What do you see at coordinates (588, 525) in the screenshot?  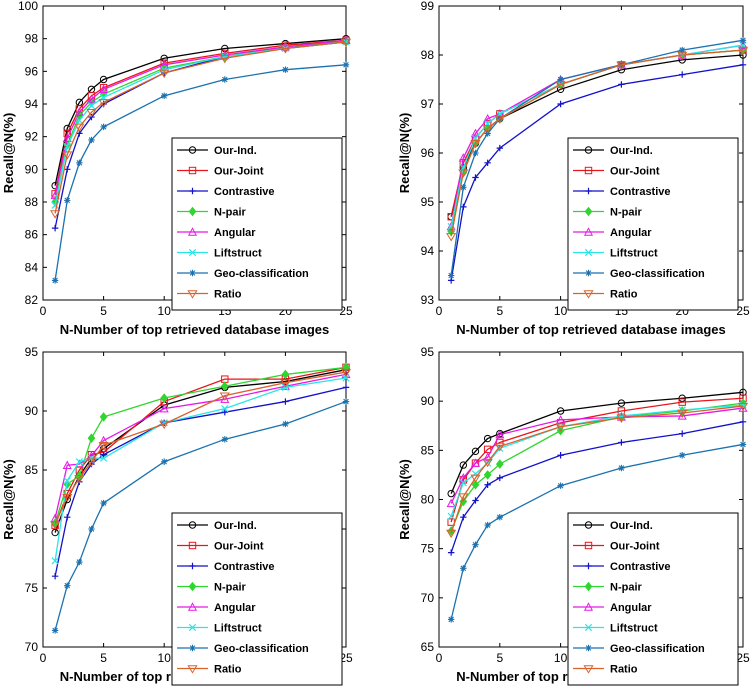 I see `legend-marker-our-ind` at bounding box center [588, 525].